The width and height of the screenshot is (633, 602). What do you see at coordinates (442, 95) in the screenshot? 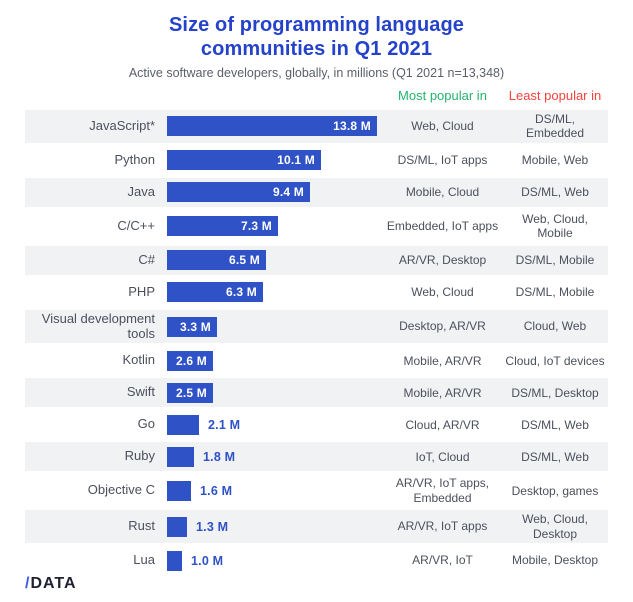
I see `most-popular-header: Most popular in` at bounding box center [442, 95].